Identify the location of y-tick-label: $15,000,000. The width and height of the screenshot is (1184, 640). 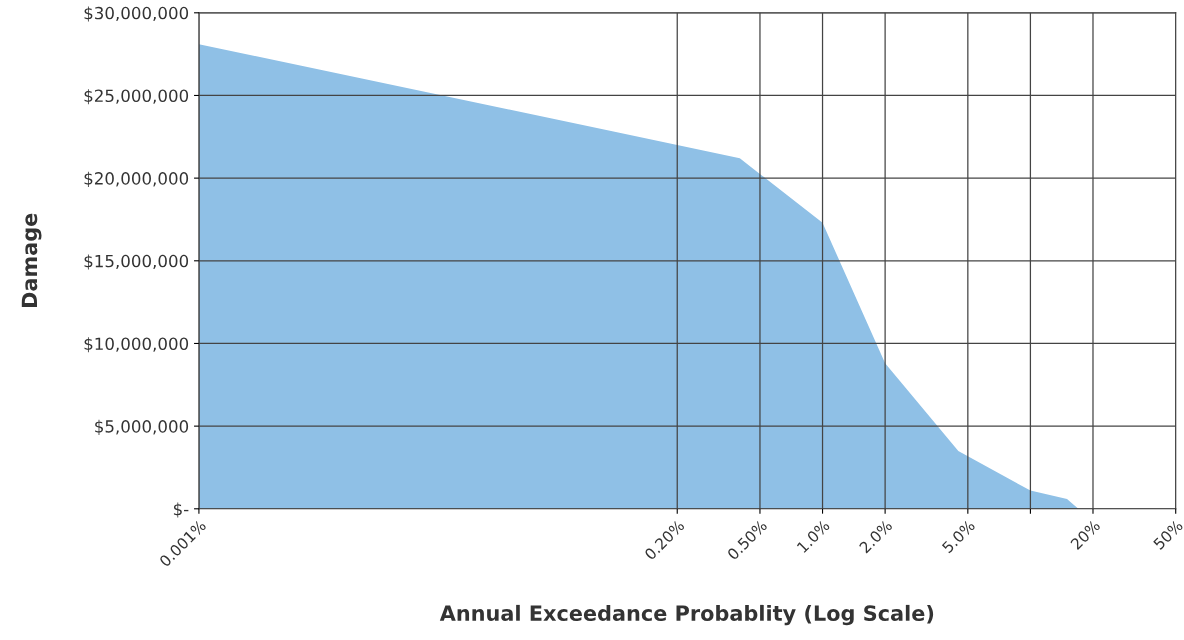
(136, 262).